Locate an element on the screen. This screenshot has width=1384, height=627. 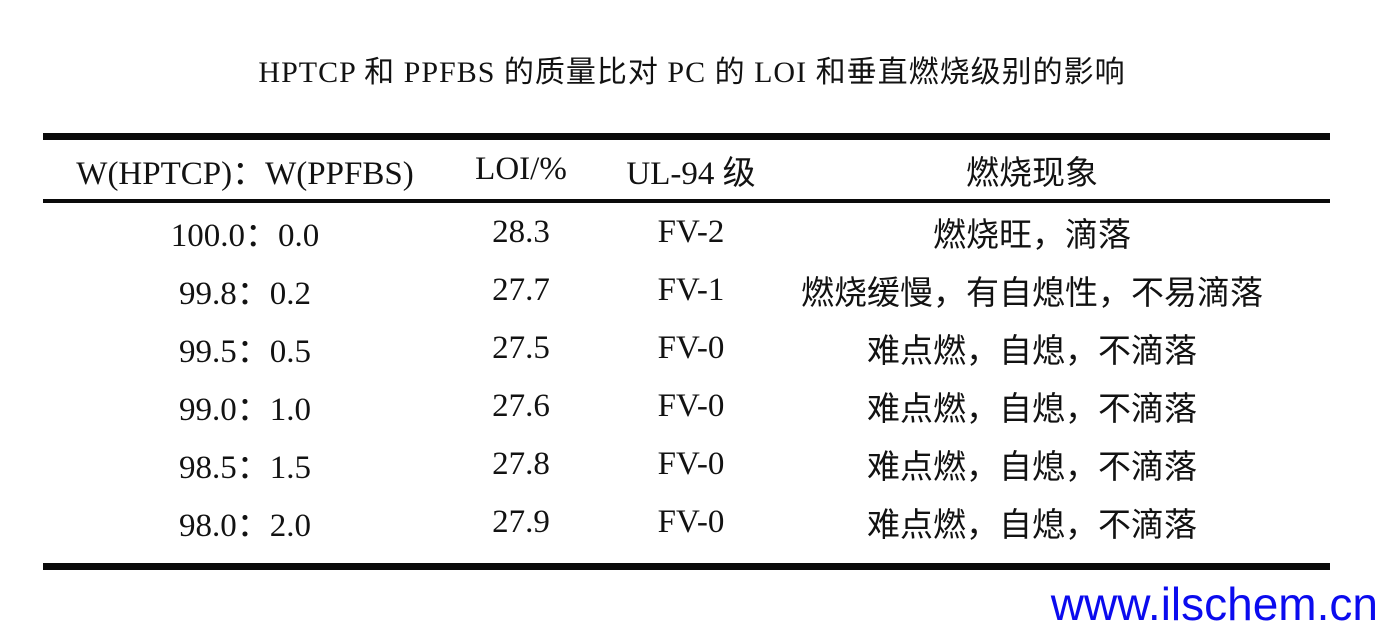
cell-phenomenon: 燃烧缓慢，有自熄性，不易滴落 is located at coordinates (1032, 294).